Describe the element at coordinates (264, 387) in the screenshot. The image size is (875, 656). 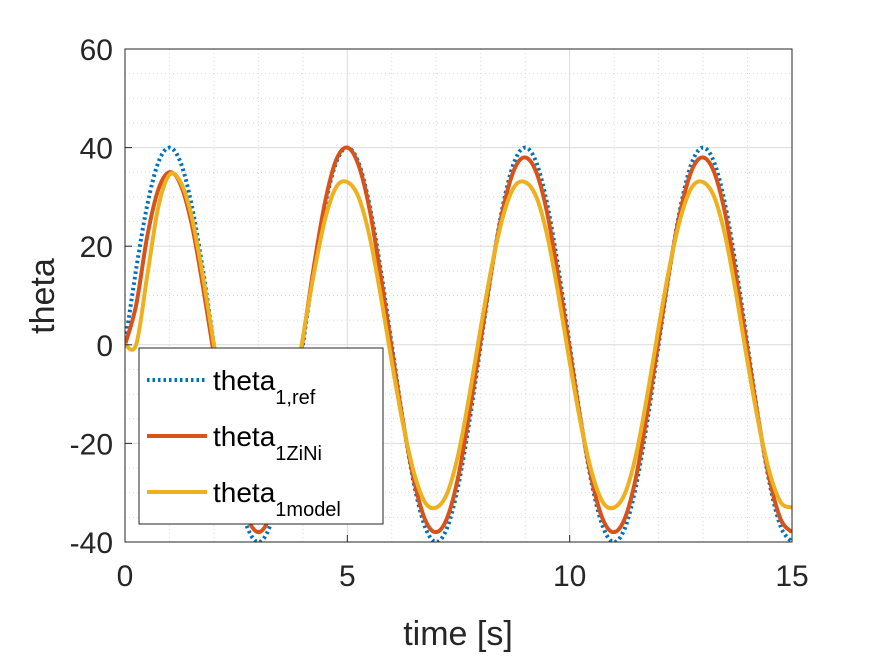
I see `legend-item-theta-1-ref-label: theta1,ref` at that location.